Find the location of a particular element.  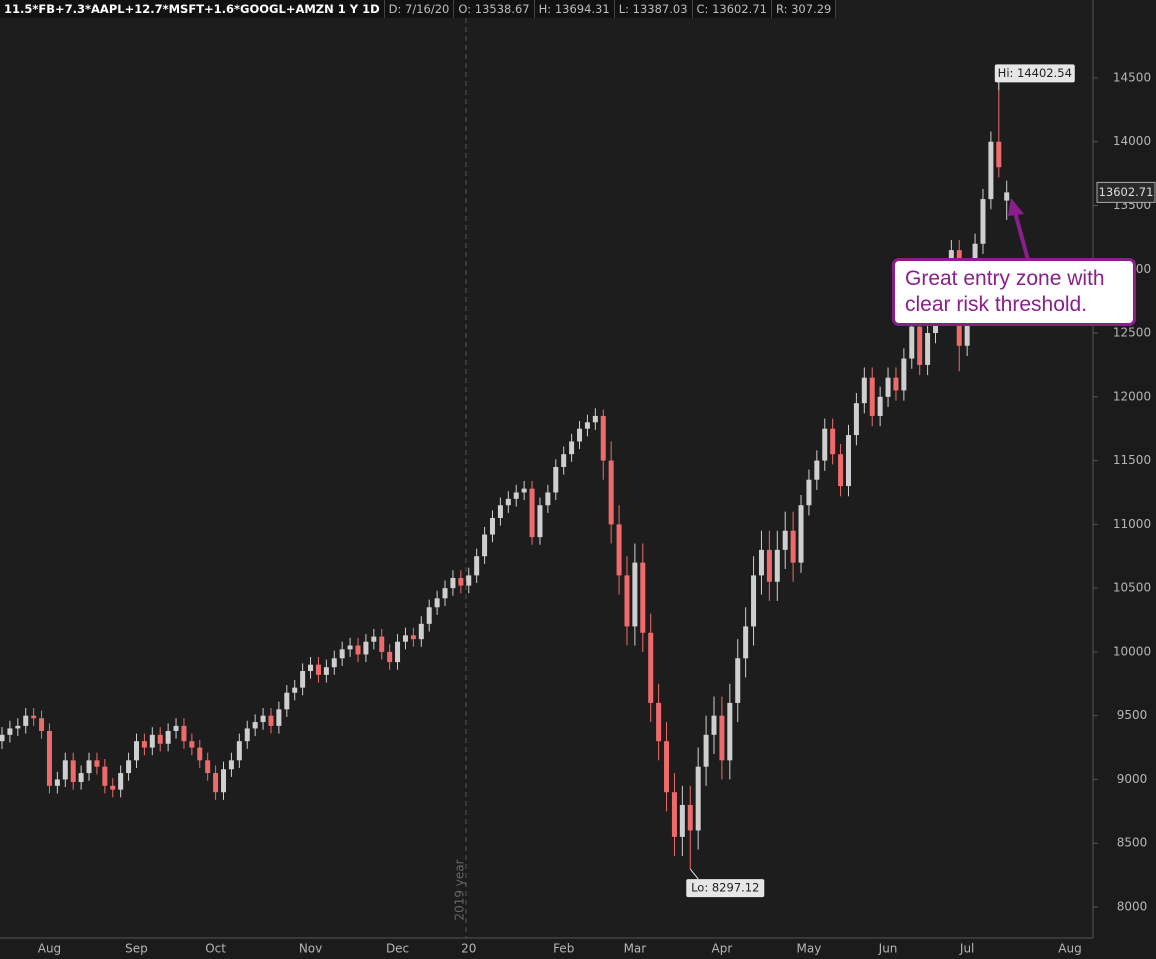

last-price: 13602.71 is located at coordinates (1126, 192).